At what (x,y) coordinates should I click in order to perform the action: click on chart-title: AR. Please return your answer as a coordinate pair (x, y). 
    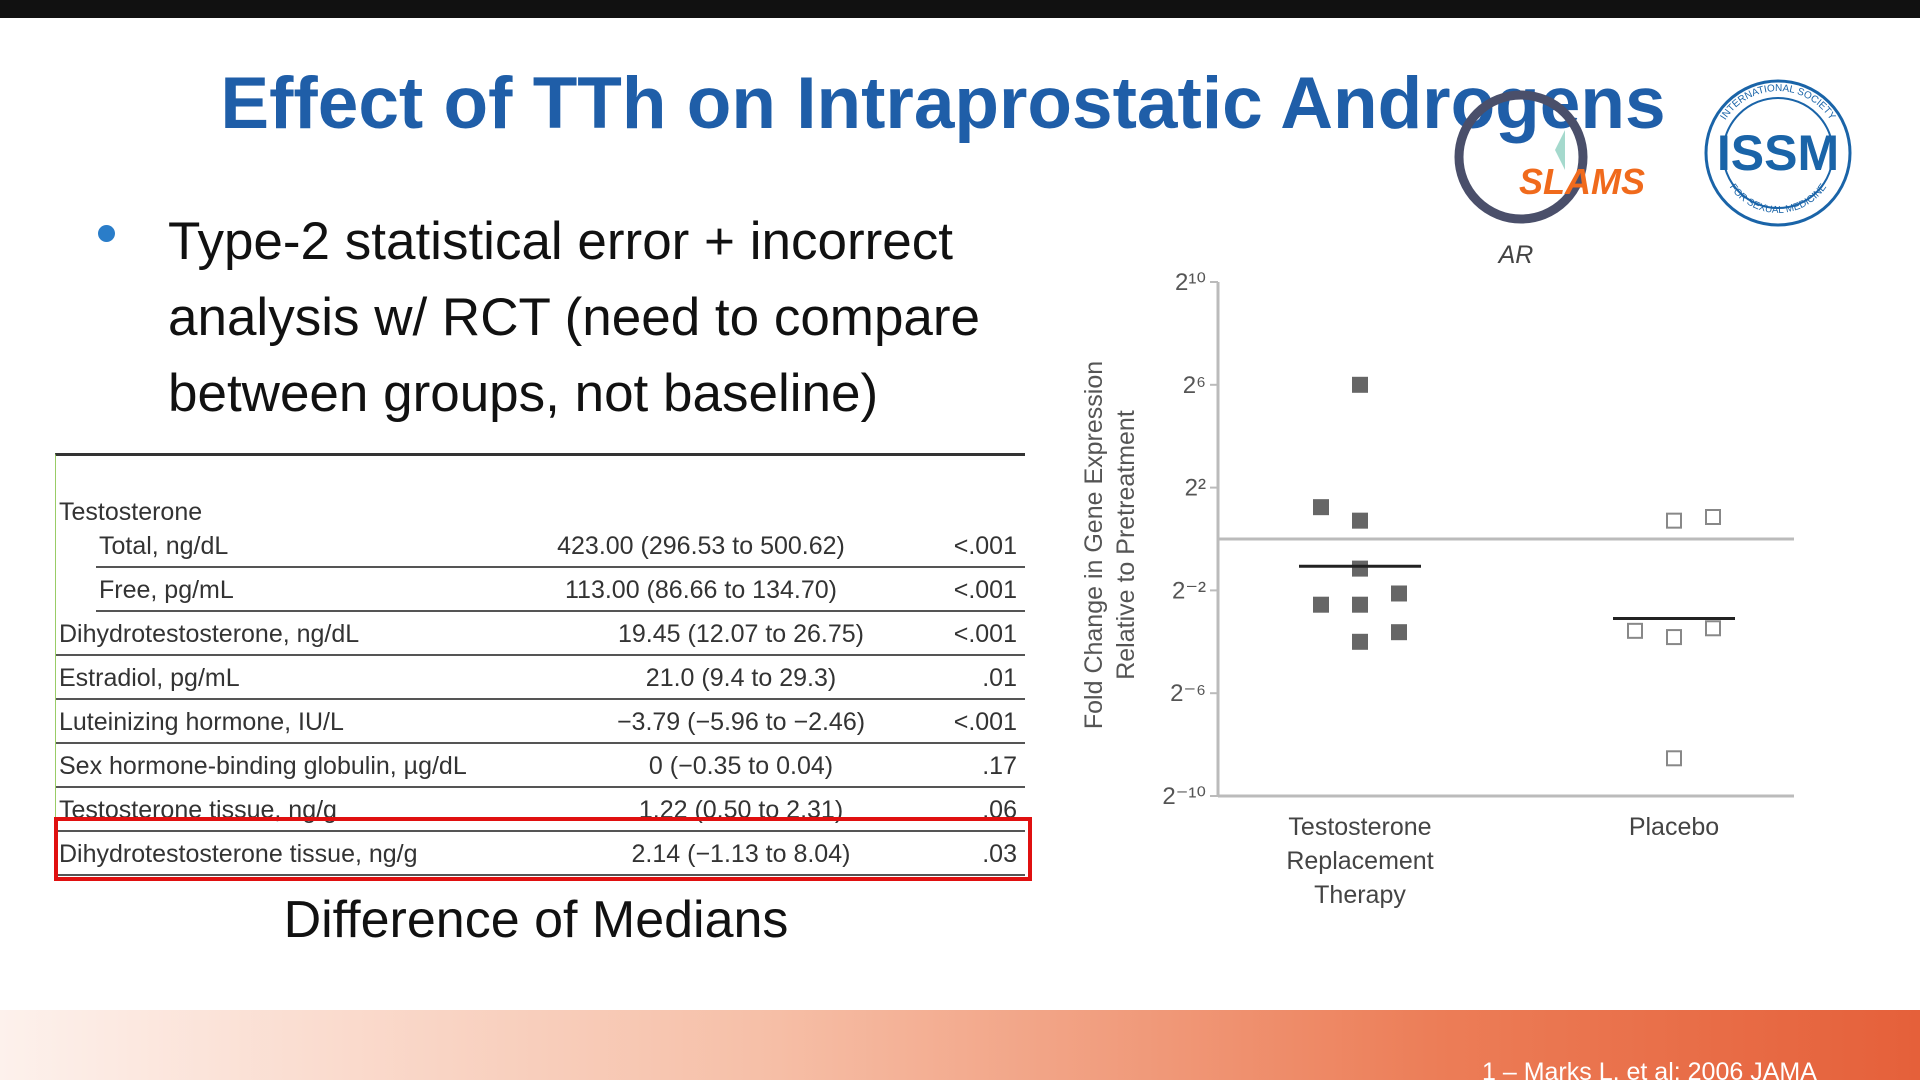
    Looking at the image, I should click on (1515, 255).